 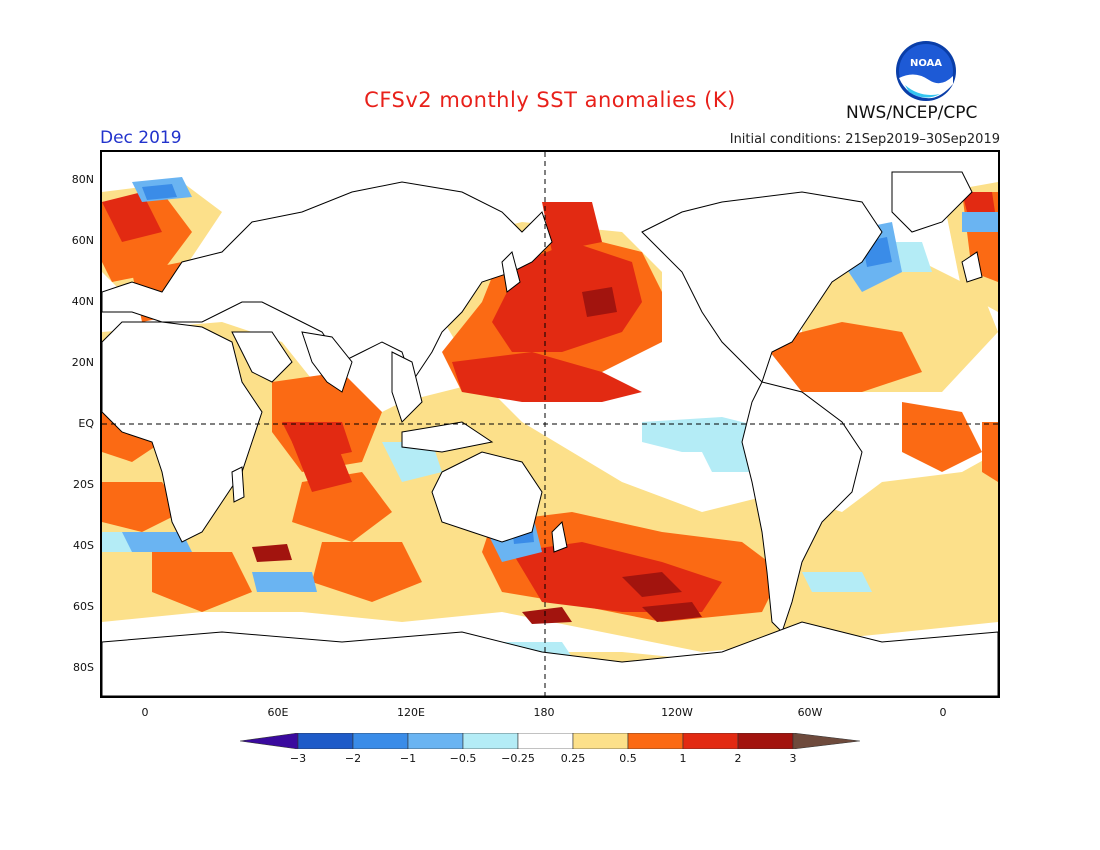 I want to click on forecast-month: Dec 2019, so click(x=141, y=138).